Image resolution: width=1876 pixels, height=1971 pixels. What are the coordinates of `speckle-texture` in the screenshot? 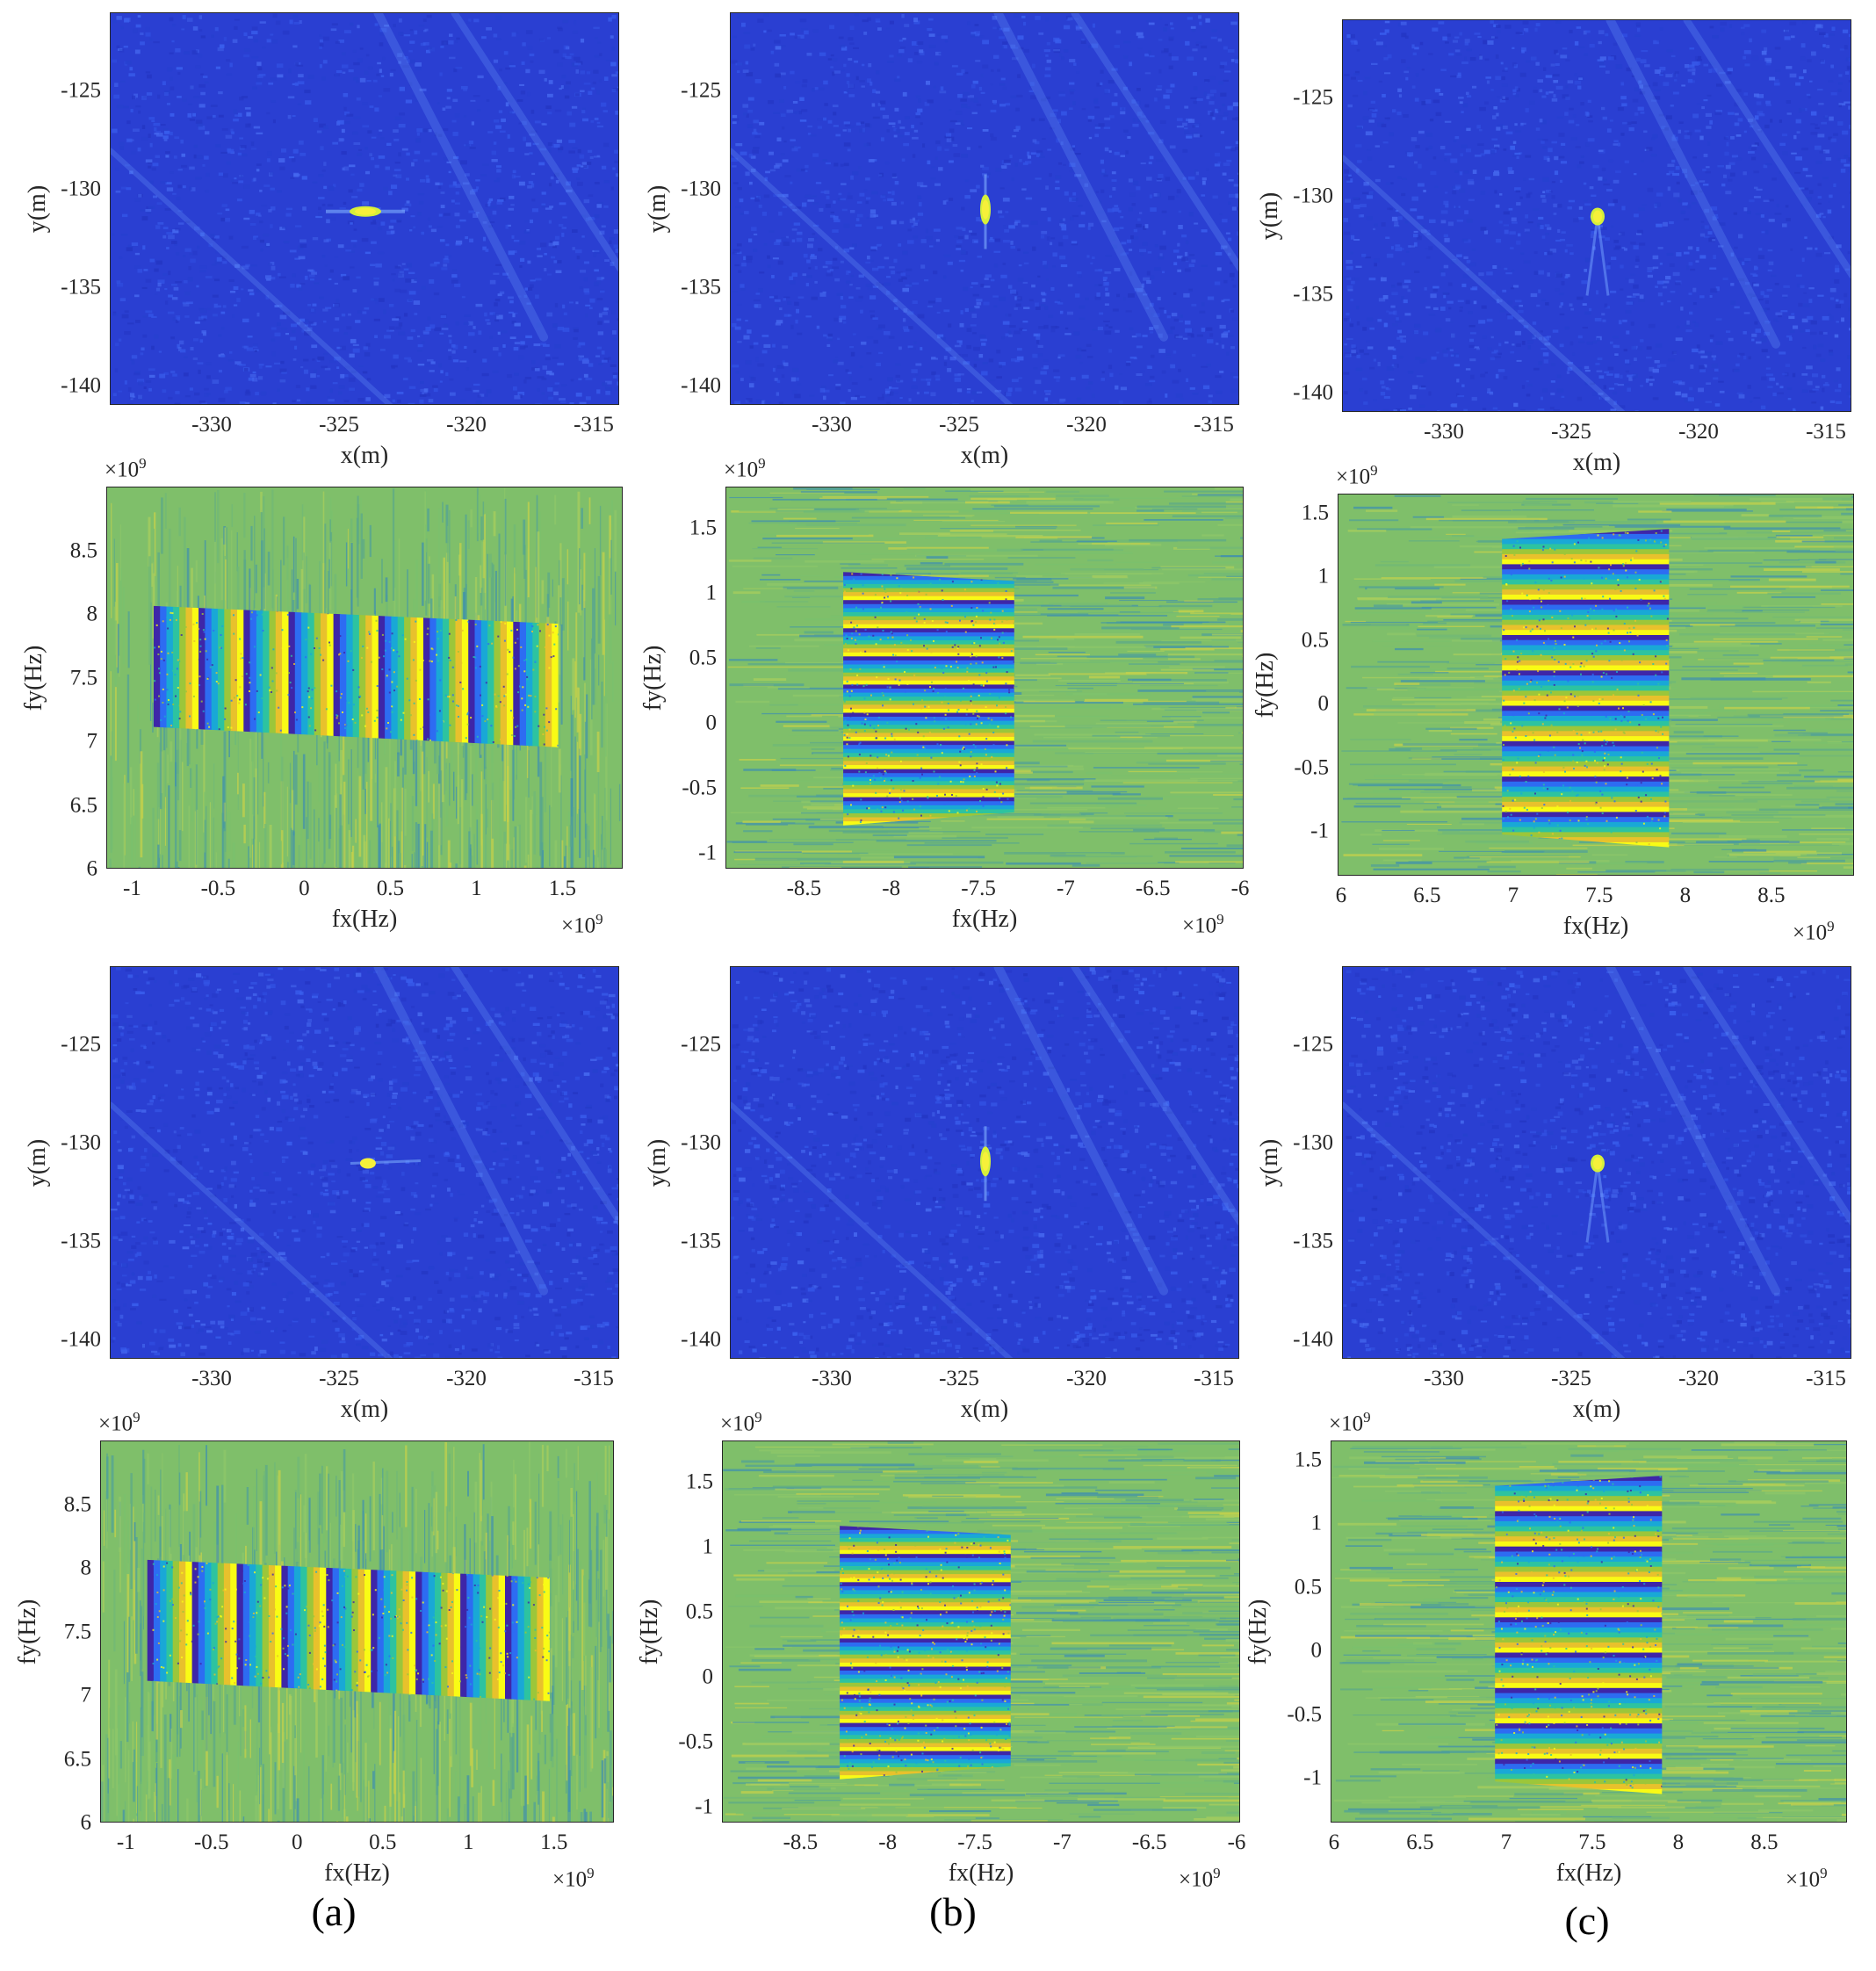 It's located at (1597, 215).